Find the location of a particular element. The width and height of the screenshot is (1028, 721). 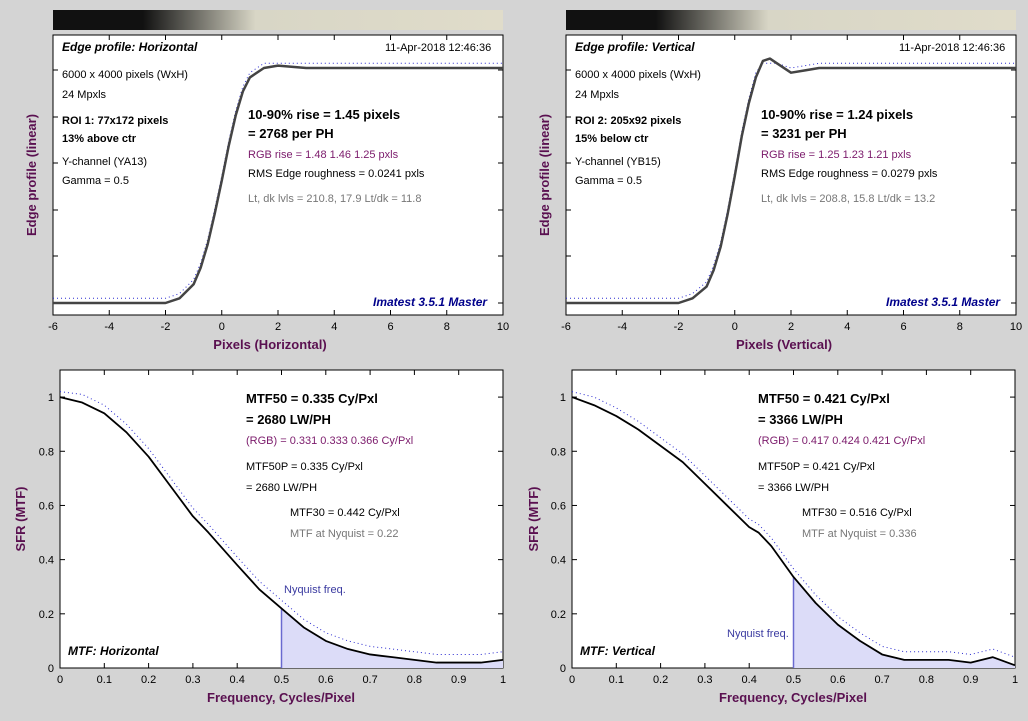

mtf-v-xlabel: Frequency, Cycles/Pixel is located at coordinates (793, 697).